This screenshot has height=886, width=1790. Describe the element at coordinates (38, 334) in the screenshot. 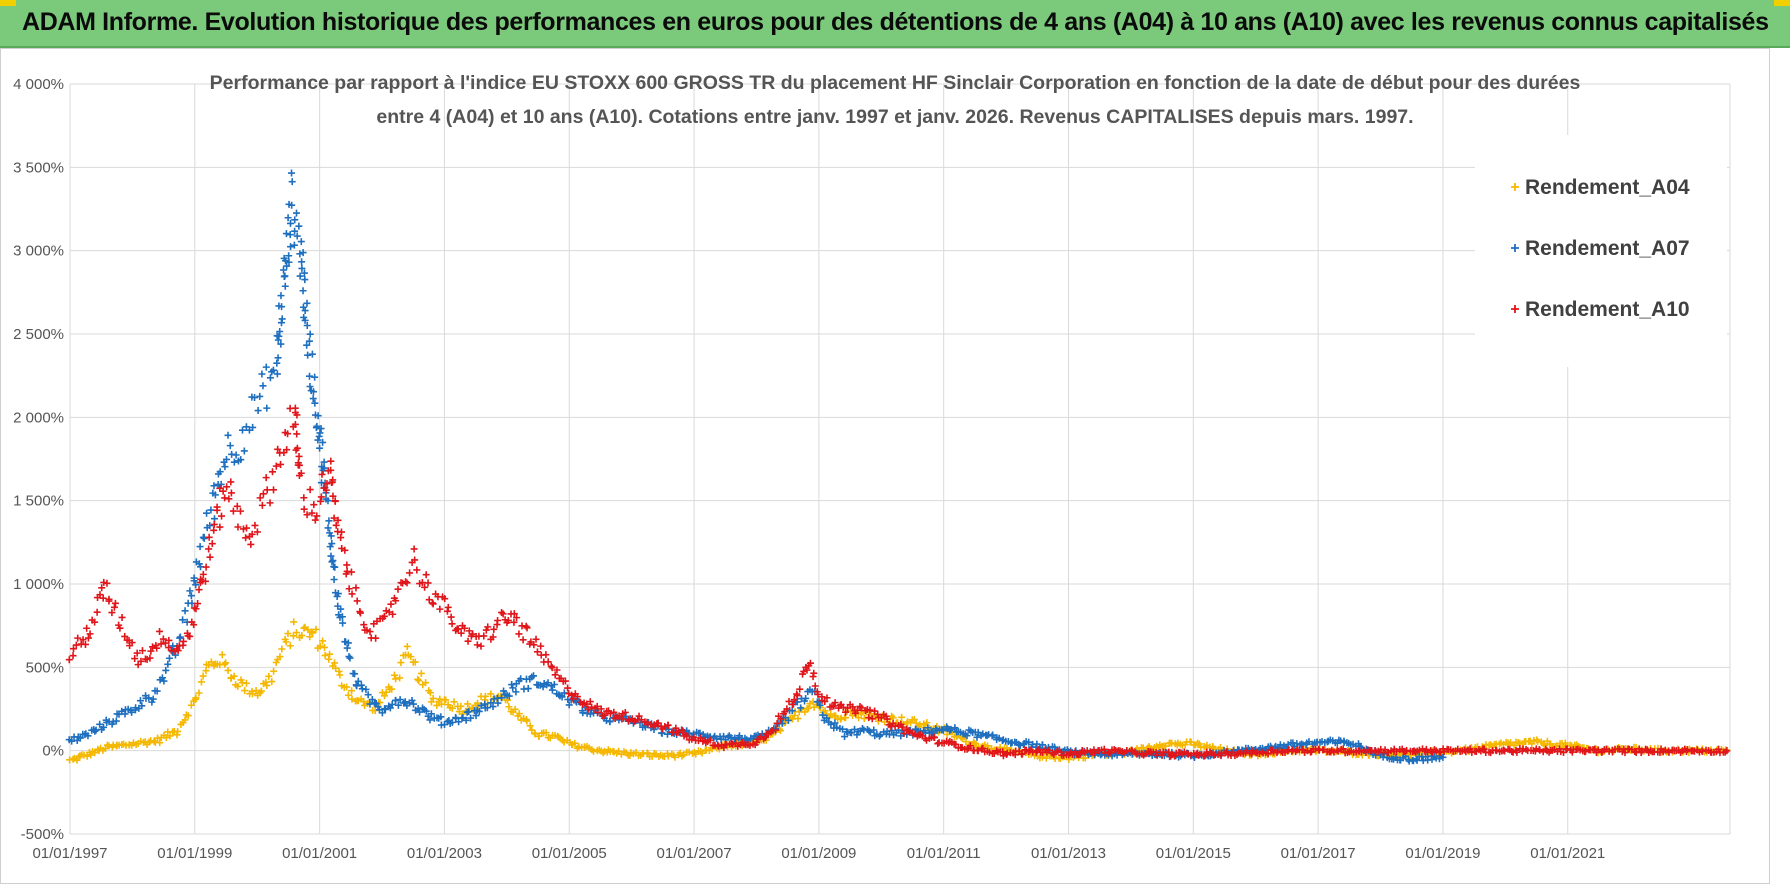

I see `y-tick-label: 2 500%` at that location.